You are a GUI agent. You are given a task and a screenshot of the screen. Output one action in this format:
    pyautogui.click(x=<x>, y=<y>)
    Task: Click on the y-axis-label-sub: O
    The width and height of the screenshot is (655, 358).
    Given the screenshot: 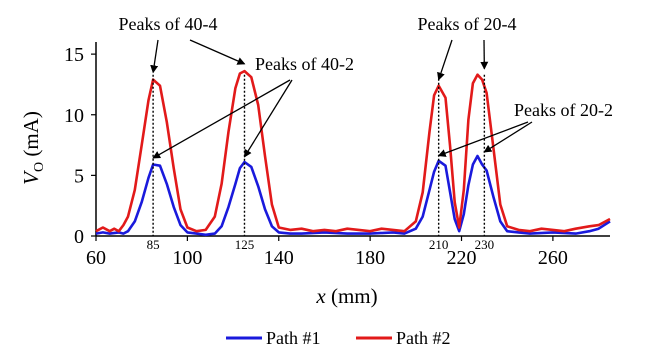 What is the action you would take?
    pyautogui.click(x=39, y=167)
    